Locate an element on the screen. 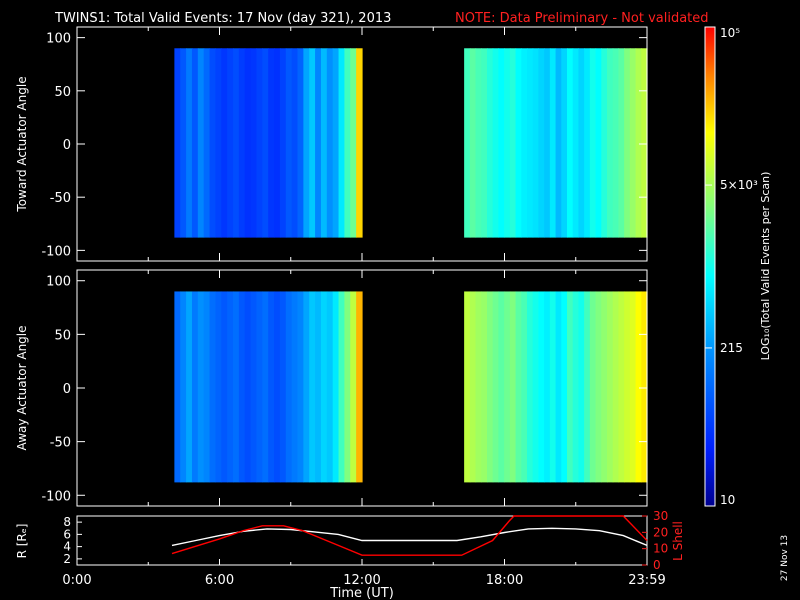 The width and height of the screenshot is (800, 600). lshell-y-tick-label: 20 is located at coordinates (660, 532).